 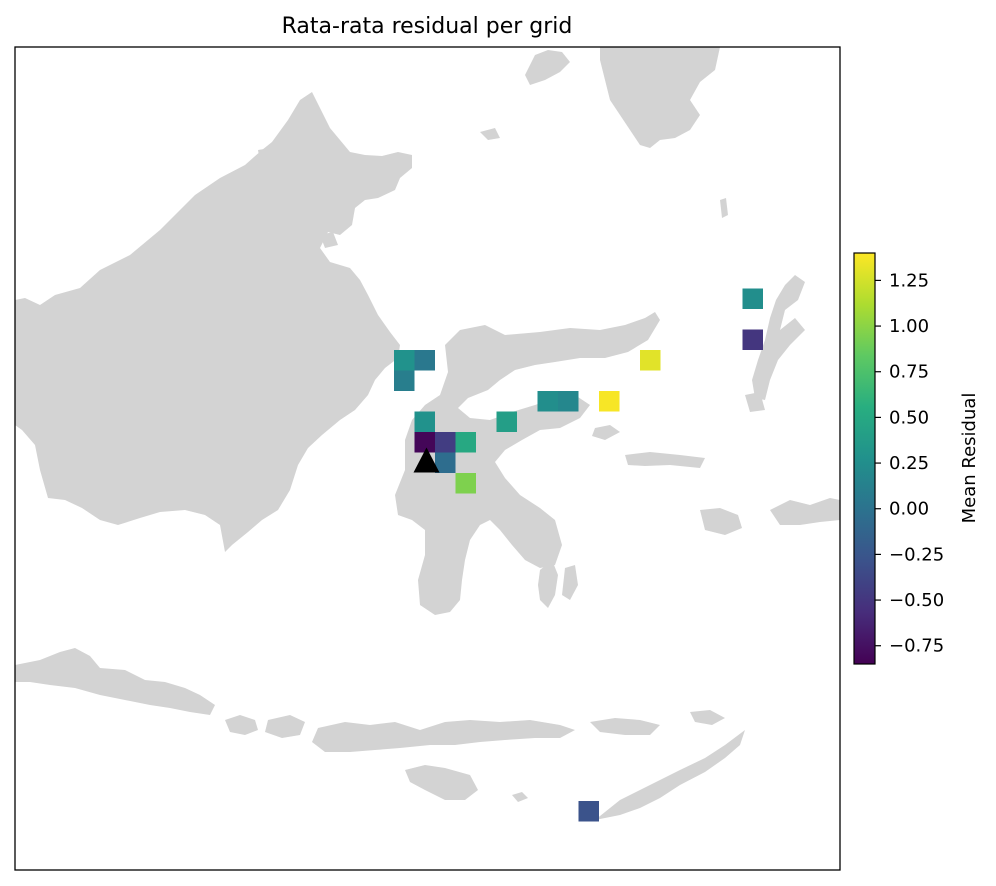 What do you see at coordinates (707, 717) in the screenshot?
I see `wetar-island` at bounding box center [707, 717].